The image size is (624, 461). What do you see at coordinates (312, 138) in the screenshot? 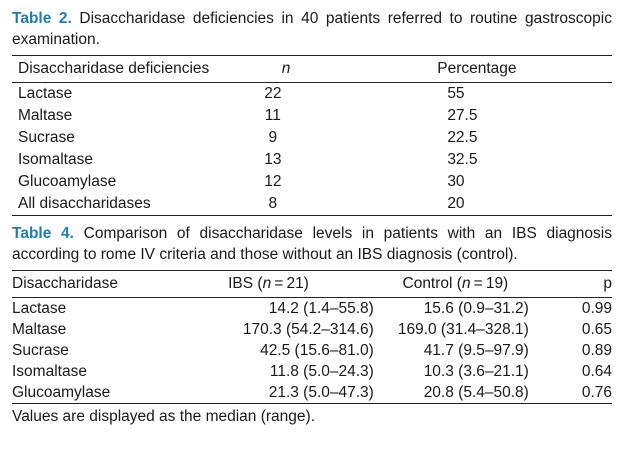
I see `table-row: Sucrase 9 22.5` at bounding box center [312, 138].